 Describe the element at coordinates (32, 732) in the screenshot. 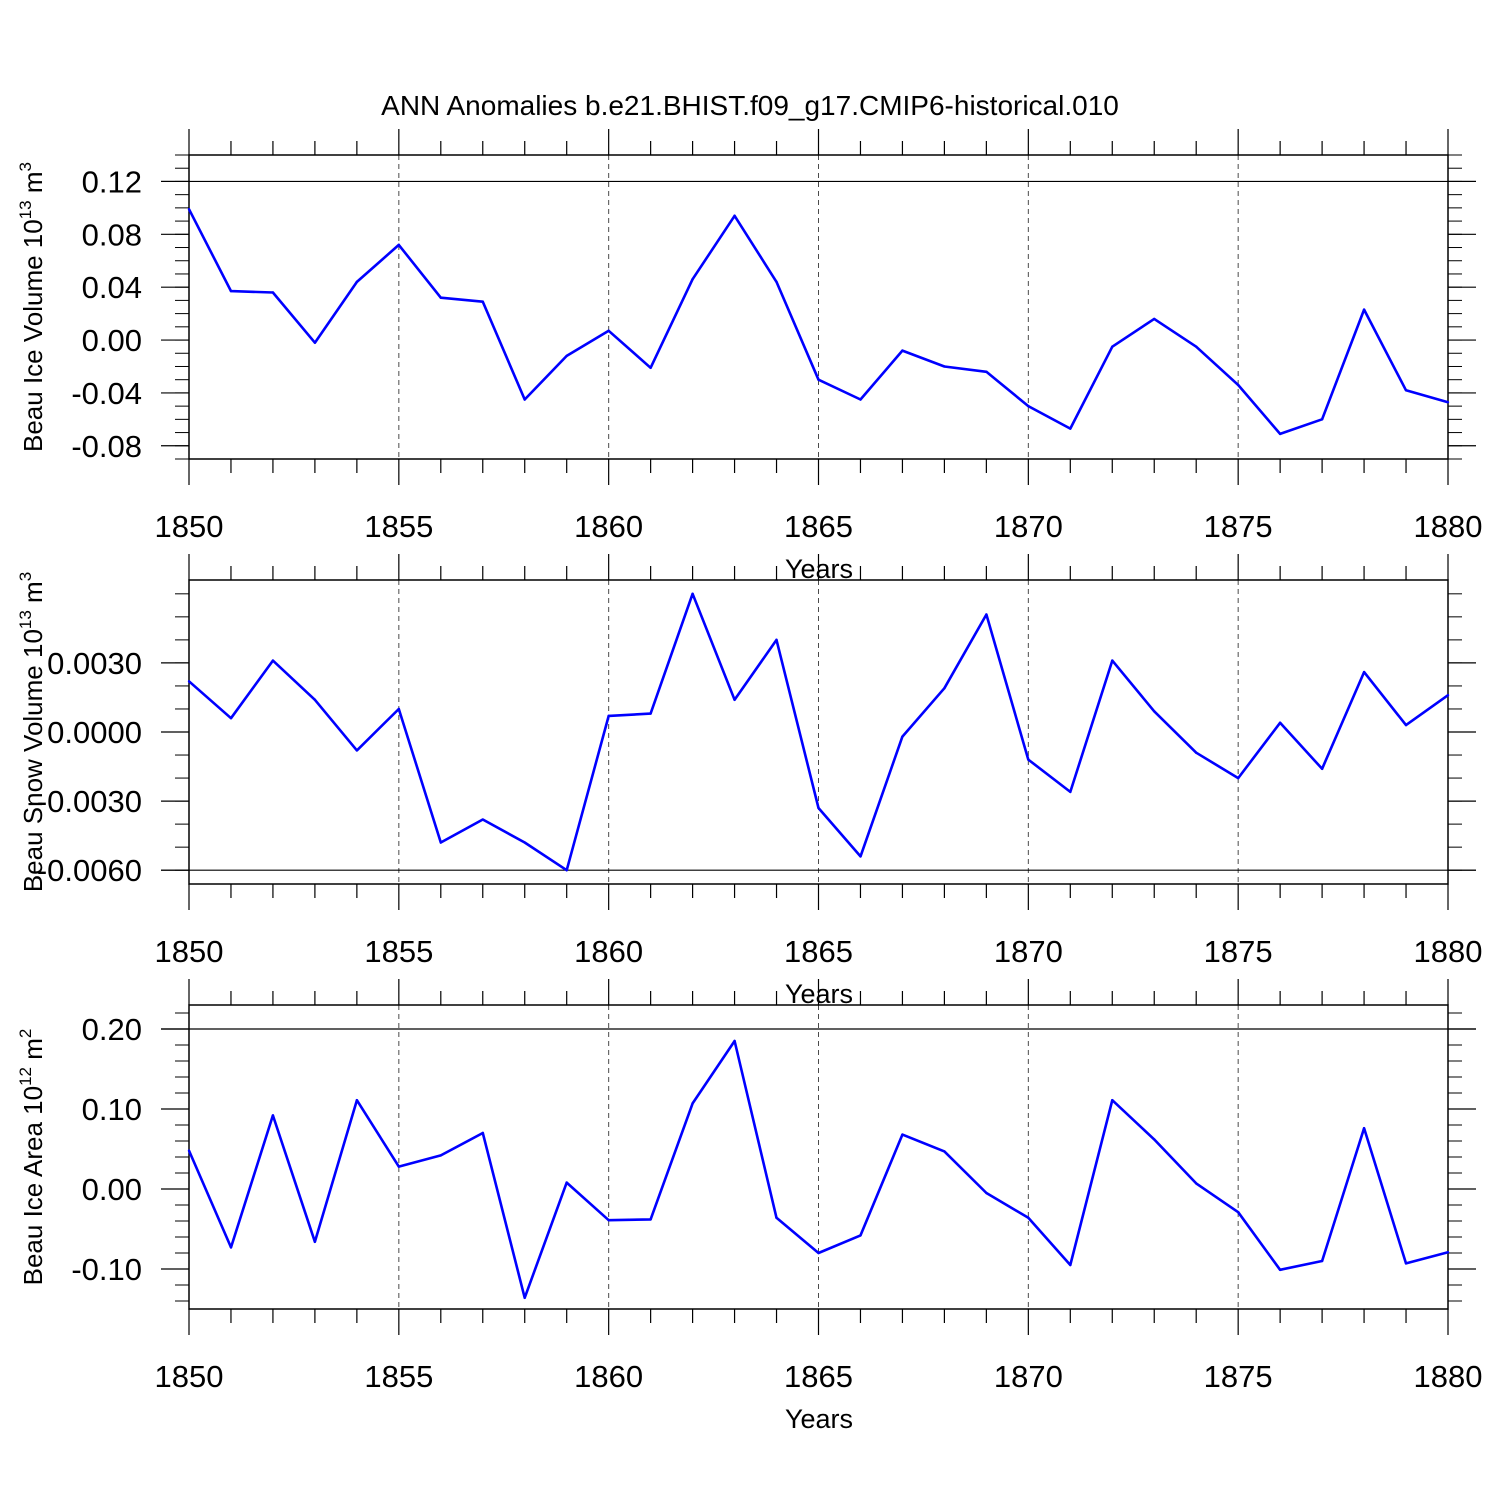

I see `y-axis-label: Beau Snow Volume 1013 m3` at that location.